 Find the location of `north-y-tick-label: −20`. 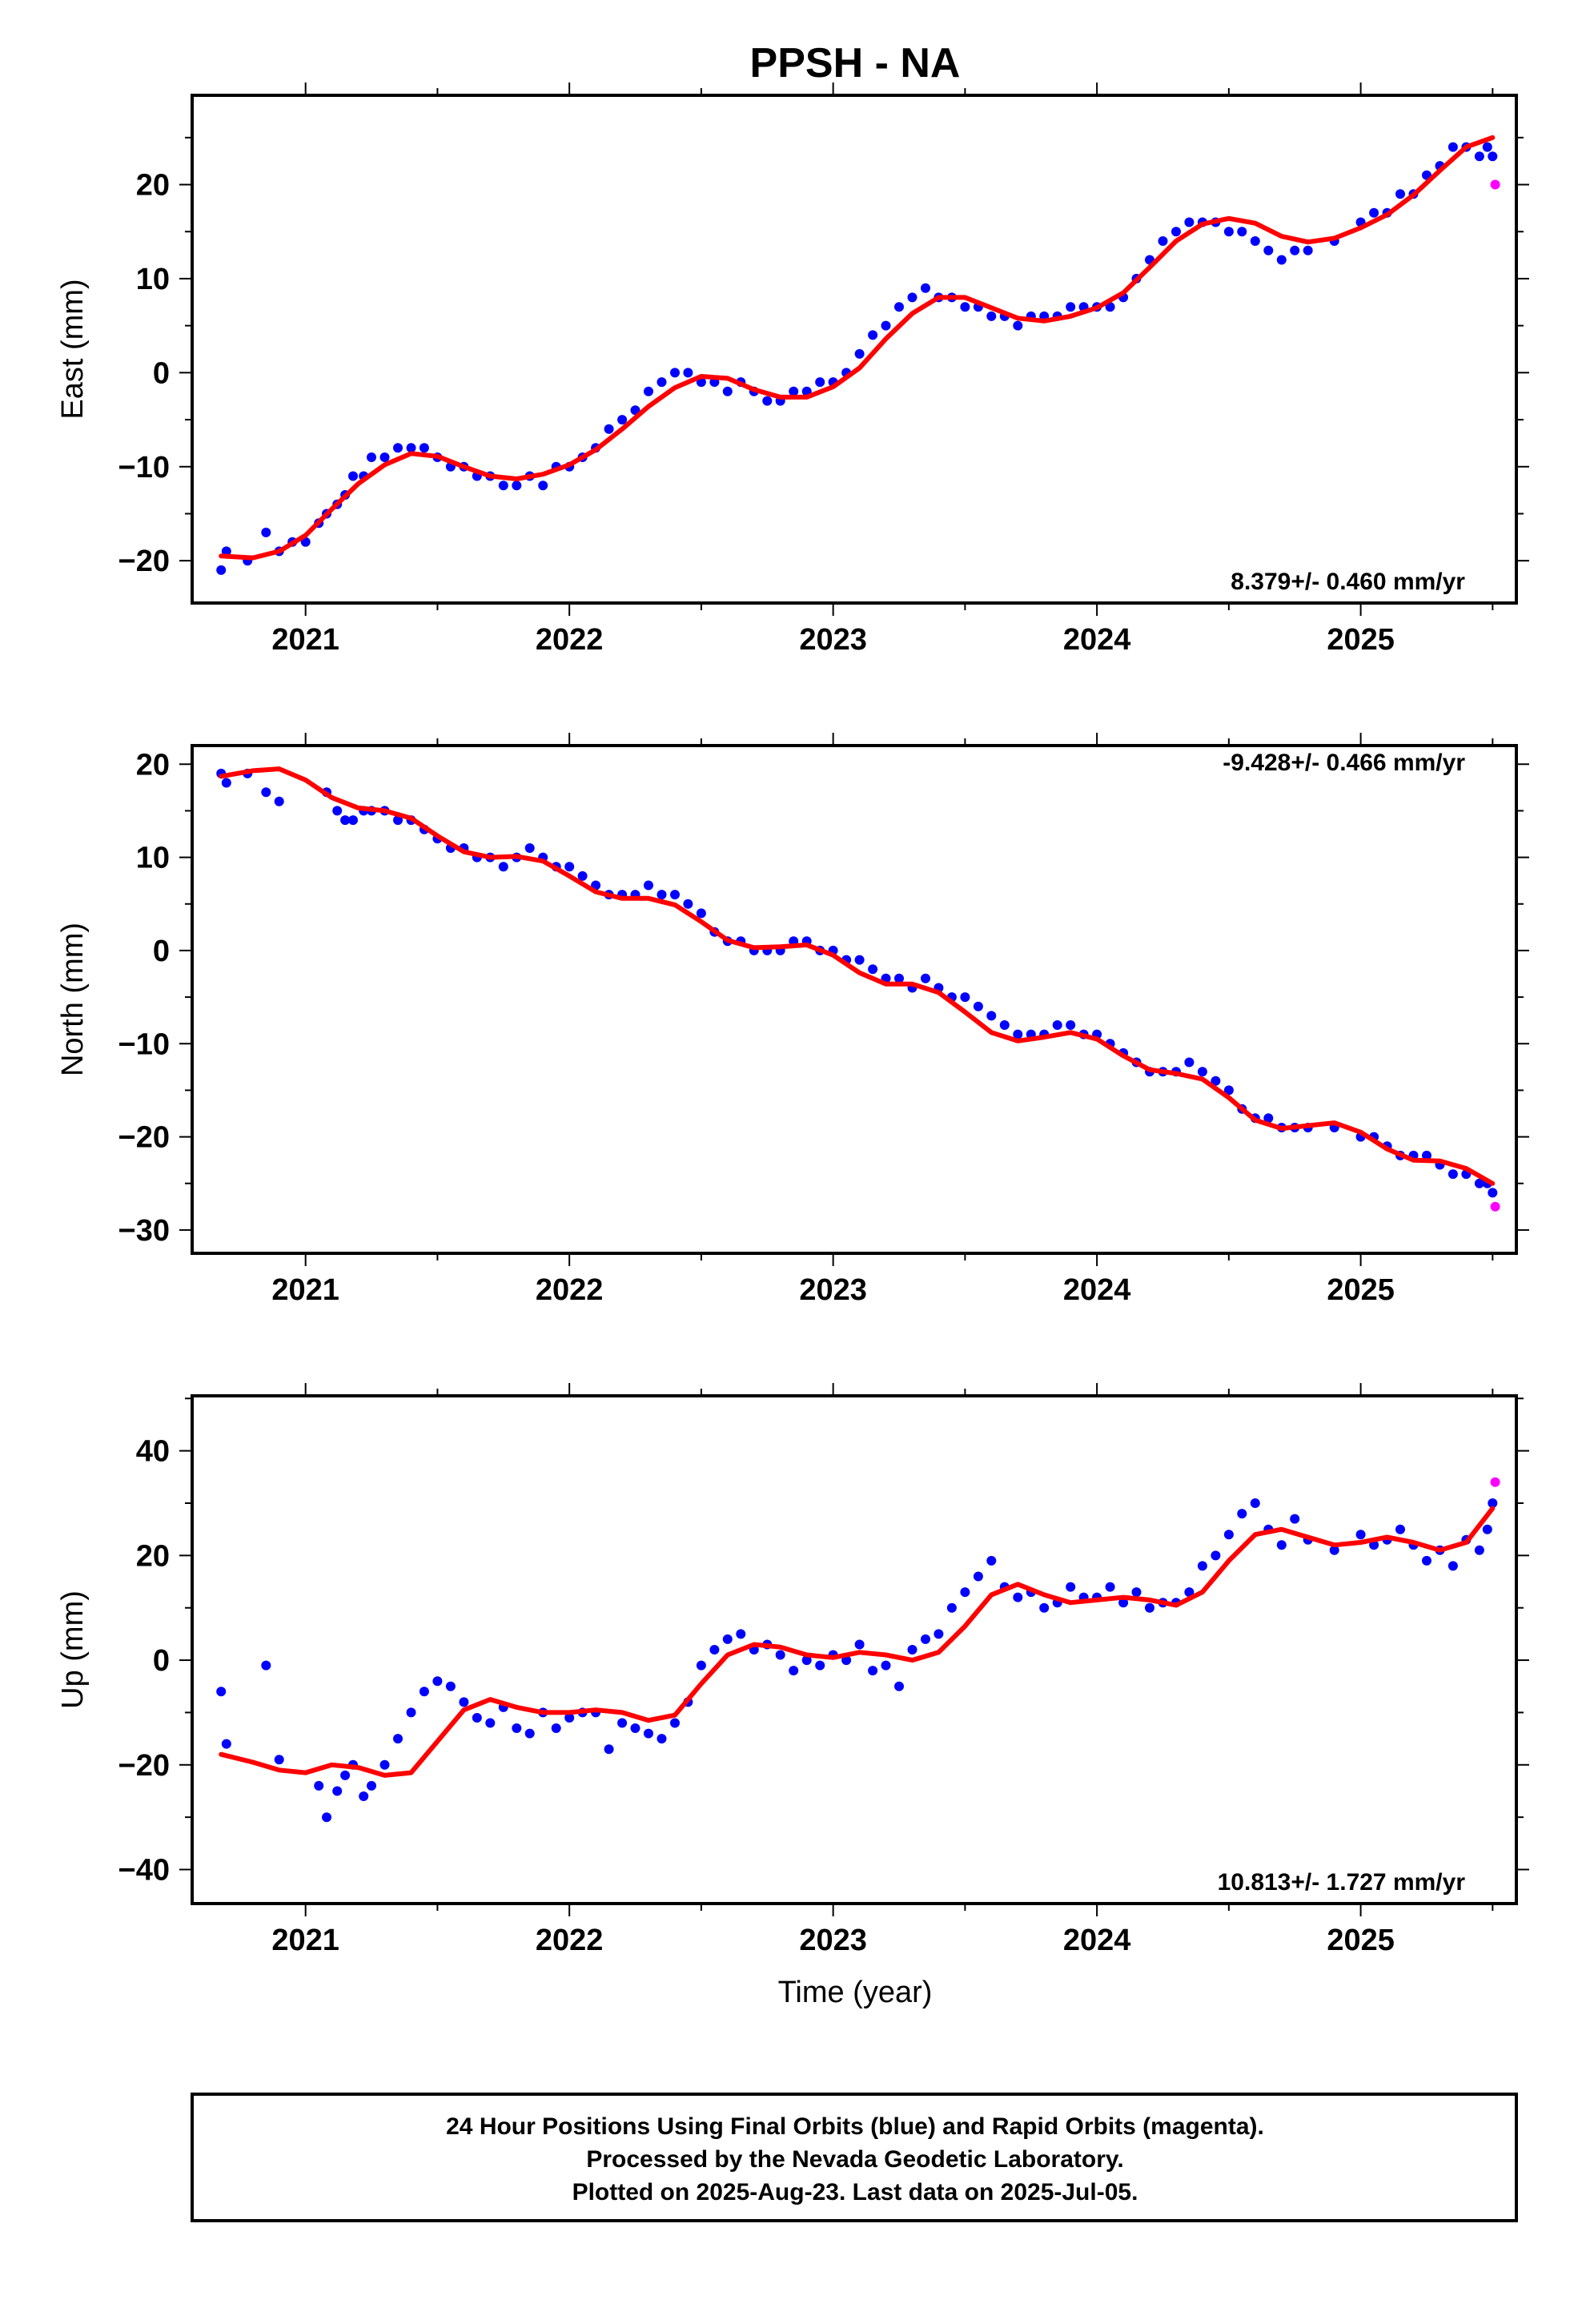

north-y-tick-label: −20 is located at coordinates (144, 1138).